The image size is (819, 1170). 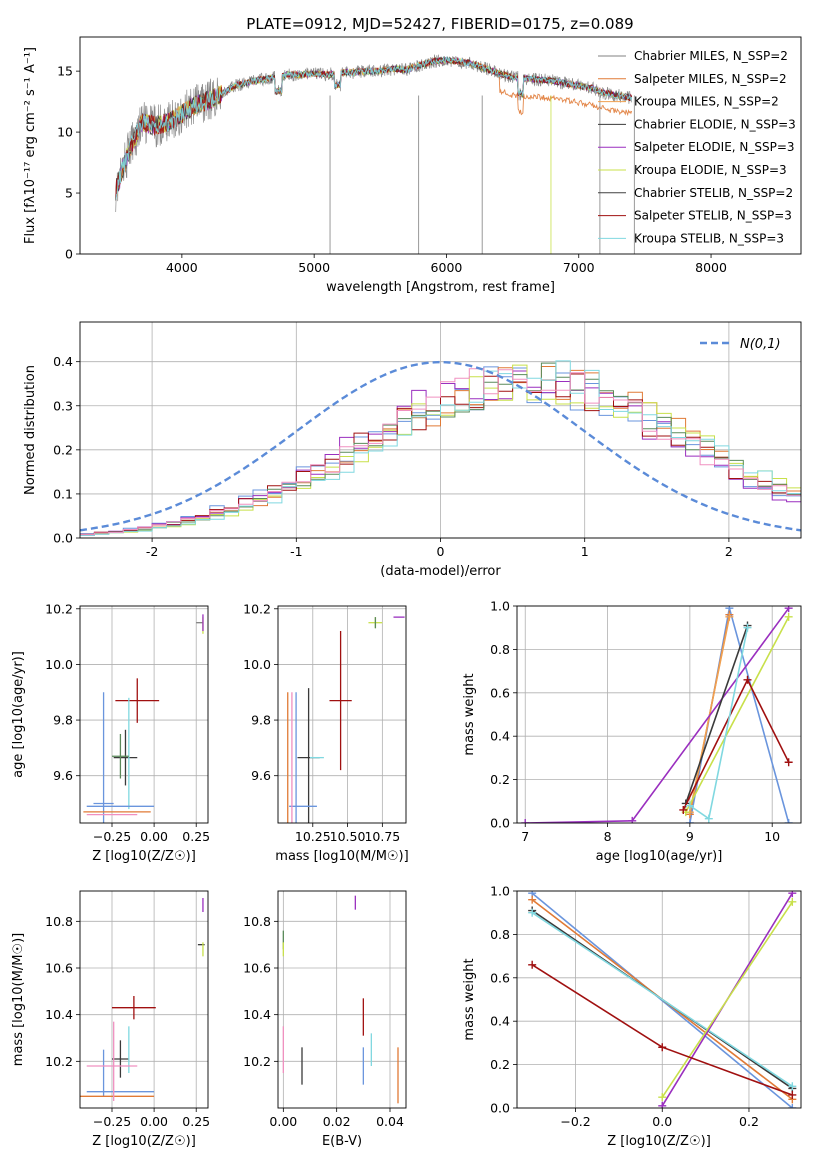 What do you see at coordinates (337, 1121) in the screenshot?
I see `x-tick-label: 0.02` at bounding box center [337, 1121].